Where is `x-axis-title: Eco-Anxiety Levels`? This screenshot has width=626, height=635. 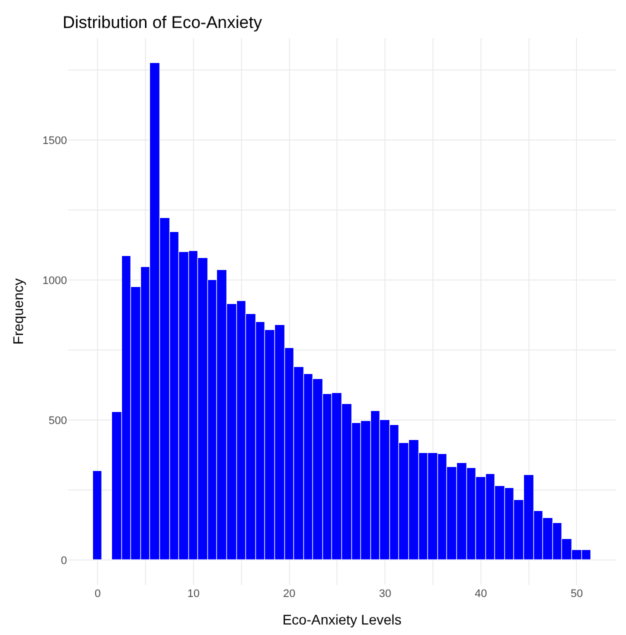 x-axis-title: Eco-Anxiety Levels is located at coordinates (342, 619).